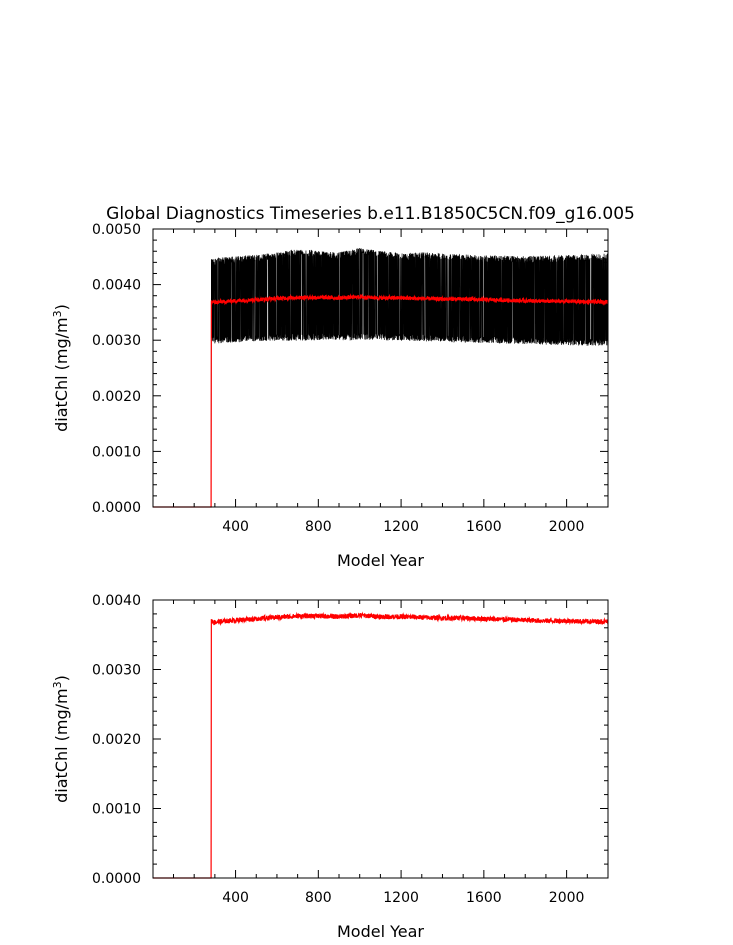 Image resolution: width=733 pixels, height=945 pixels. What do you see at coordinates (116, 230) in the screenshot?
I see `y-tick-label: 0.0050` at bounding box center [116, 230].